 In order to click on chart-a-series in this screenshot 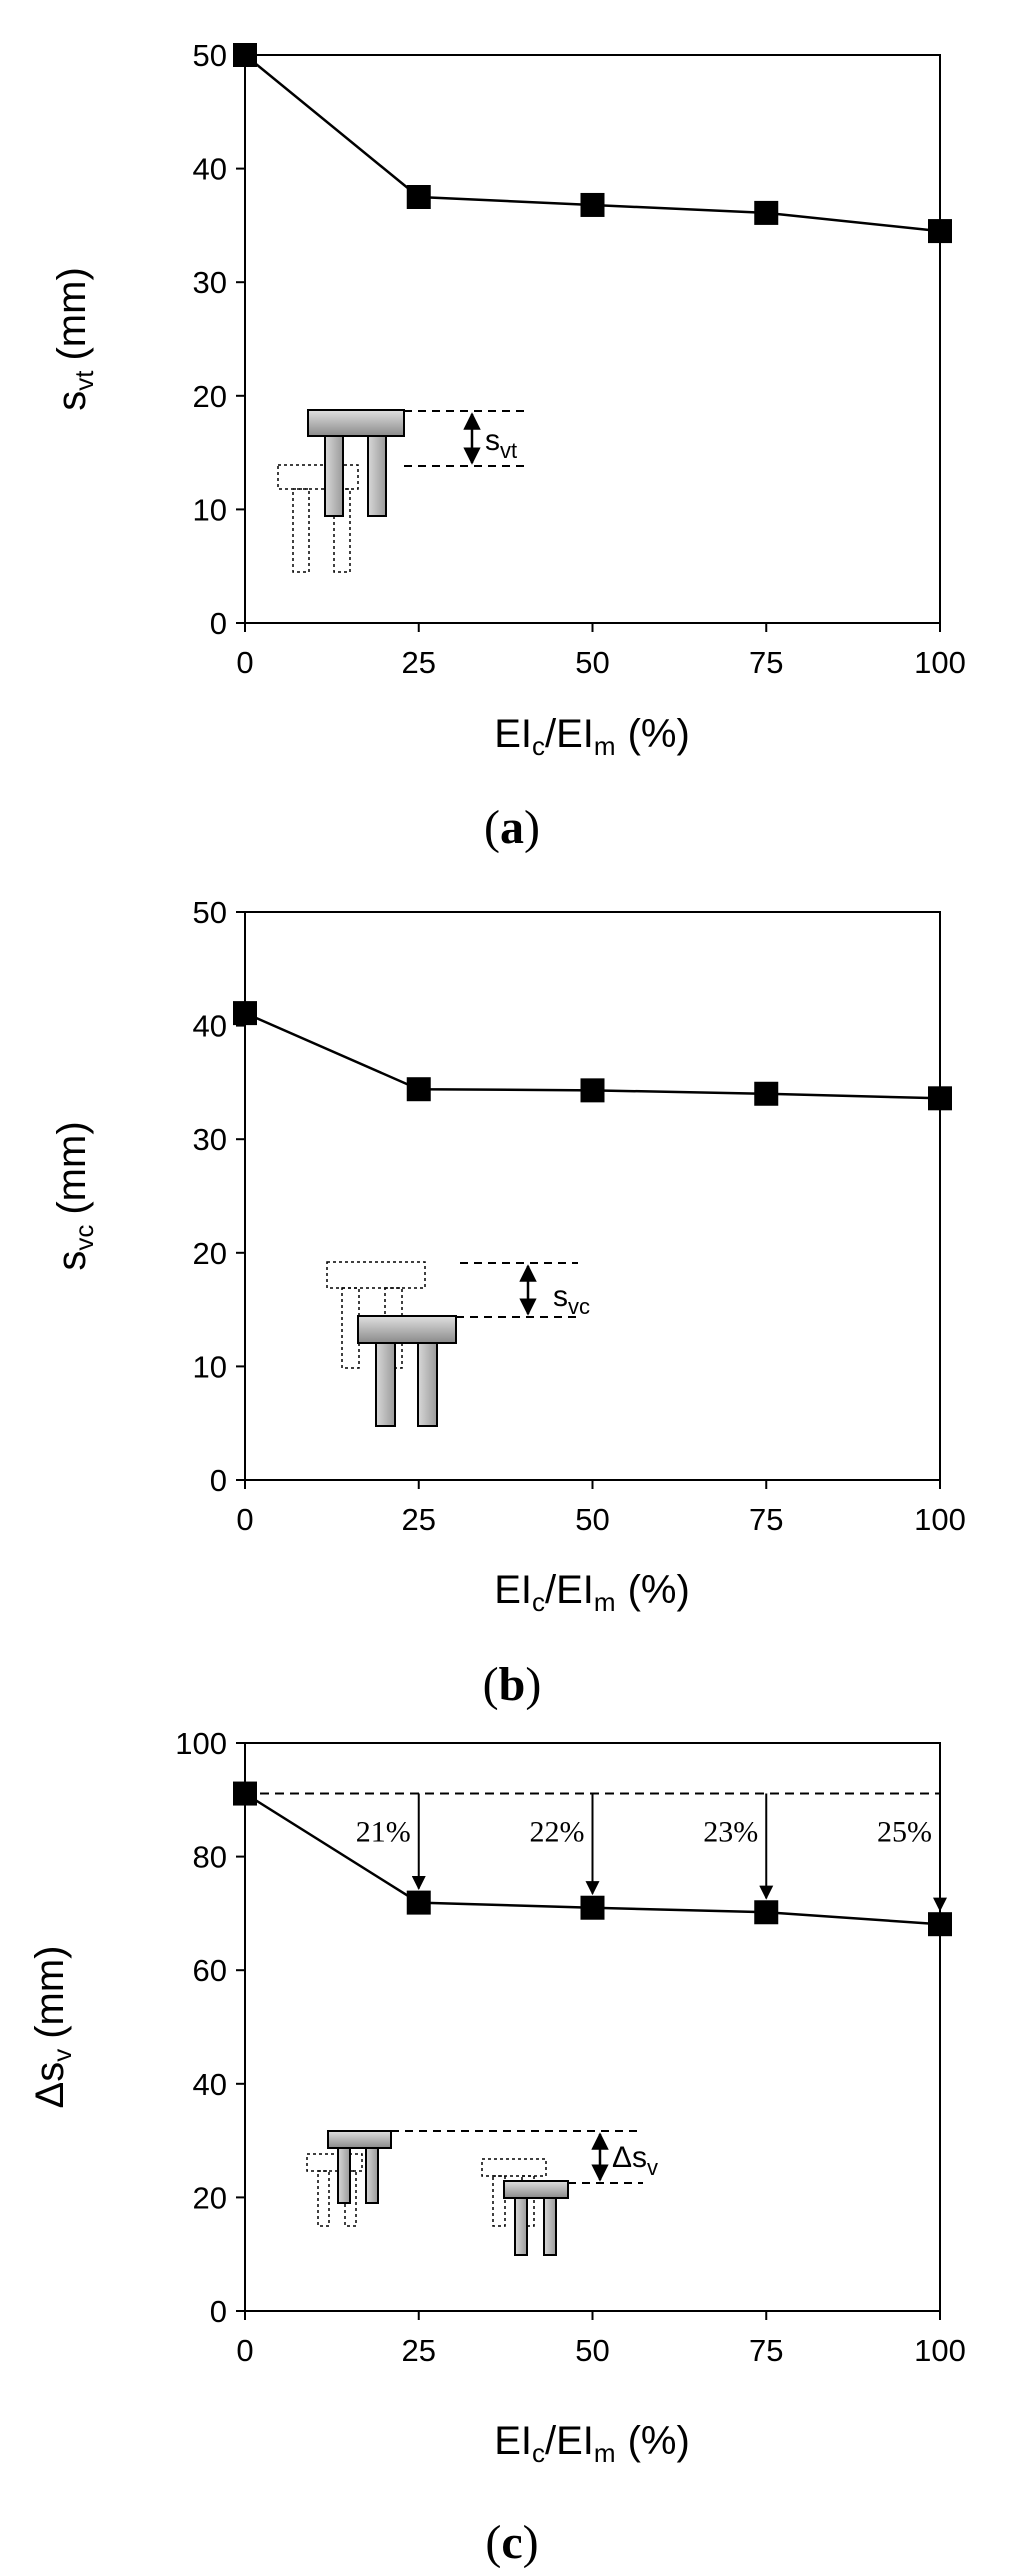, I will do `click(592, 143)`.